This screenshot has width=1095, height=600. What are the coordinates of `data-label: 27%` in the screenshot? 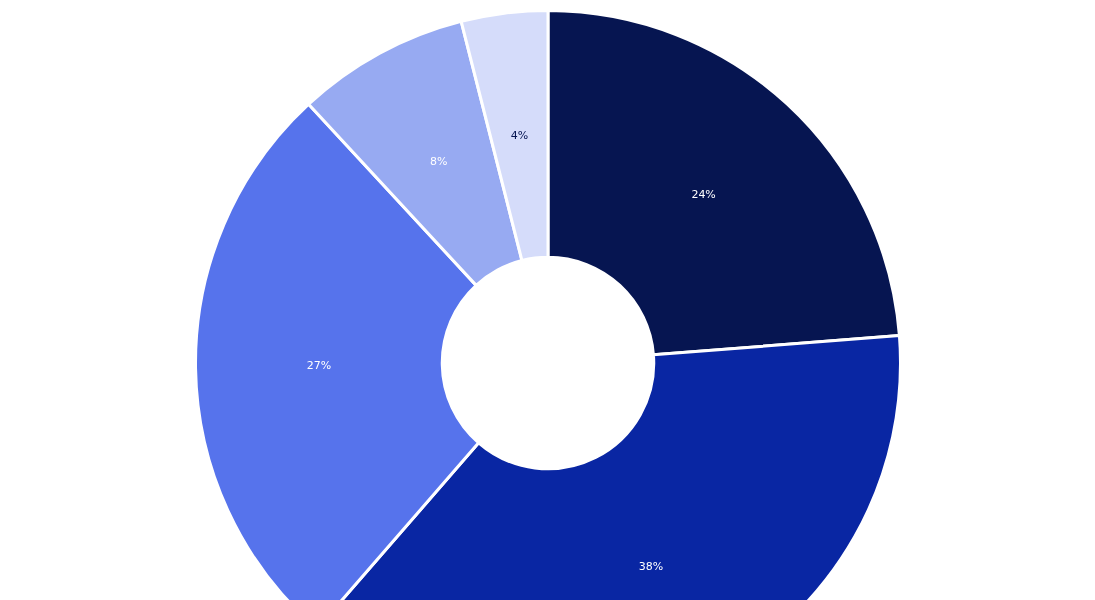 It's located at (319, 366).